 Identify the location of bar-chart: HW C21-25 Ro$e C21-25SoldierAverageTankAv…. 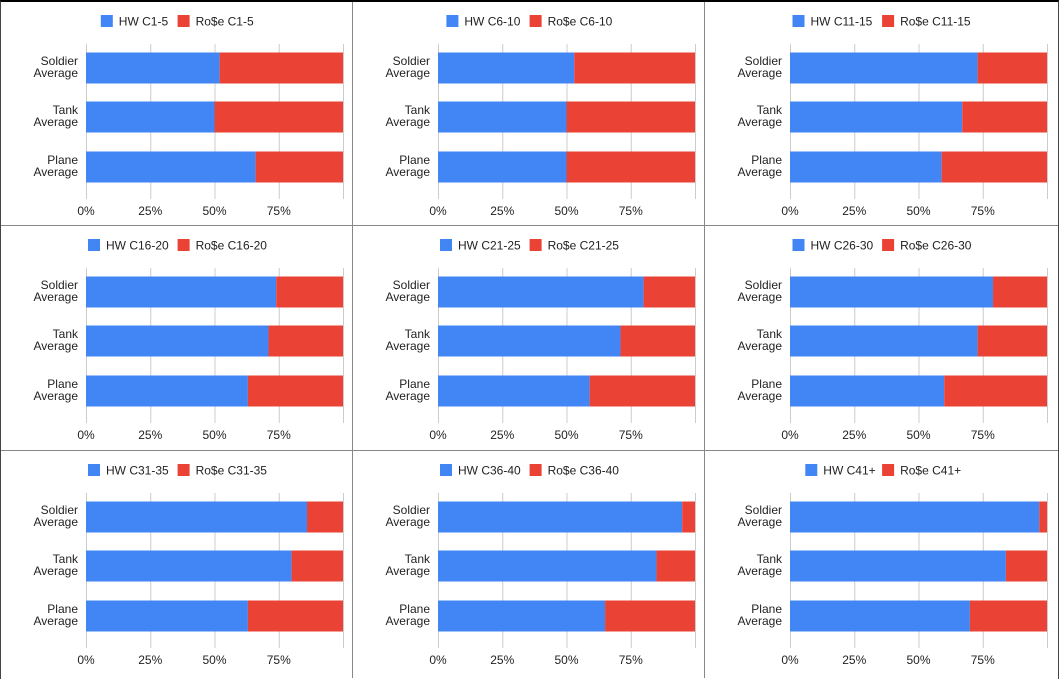
(541, 340).